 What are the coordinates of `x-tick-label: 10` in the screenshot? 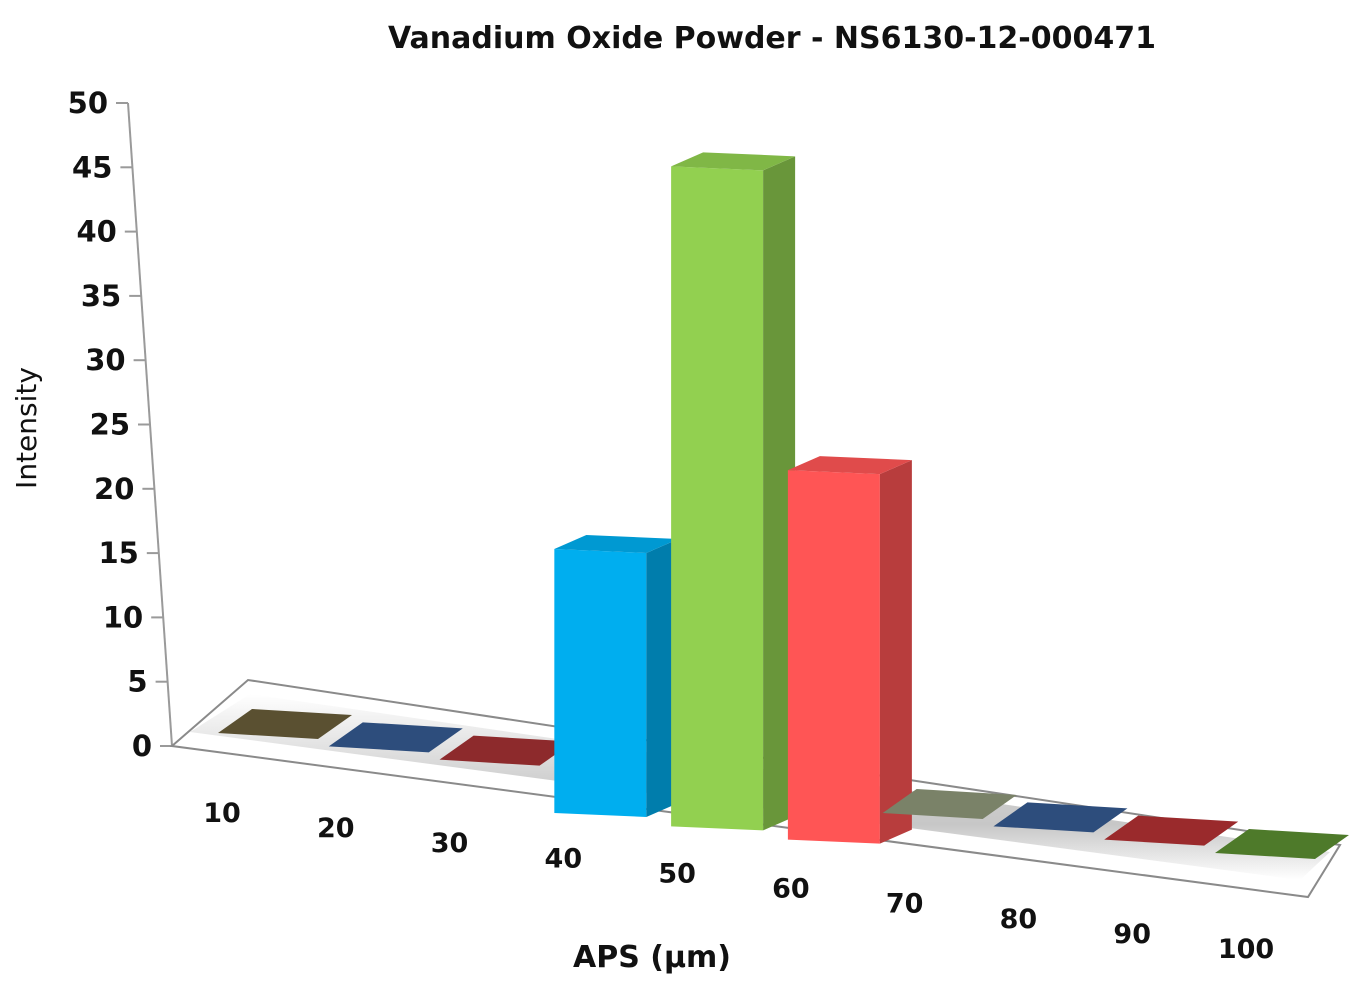 It's located at (222, 813).